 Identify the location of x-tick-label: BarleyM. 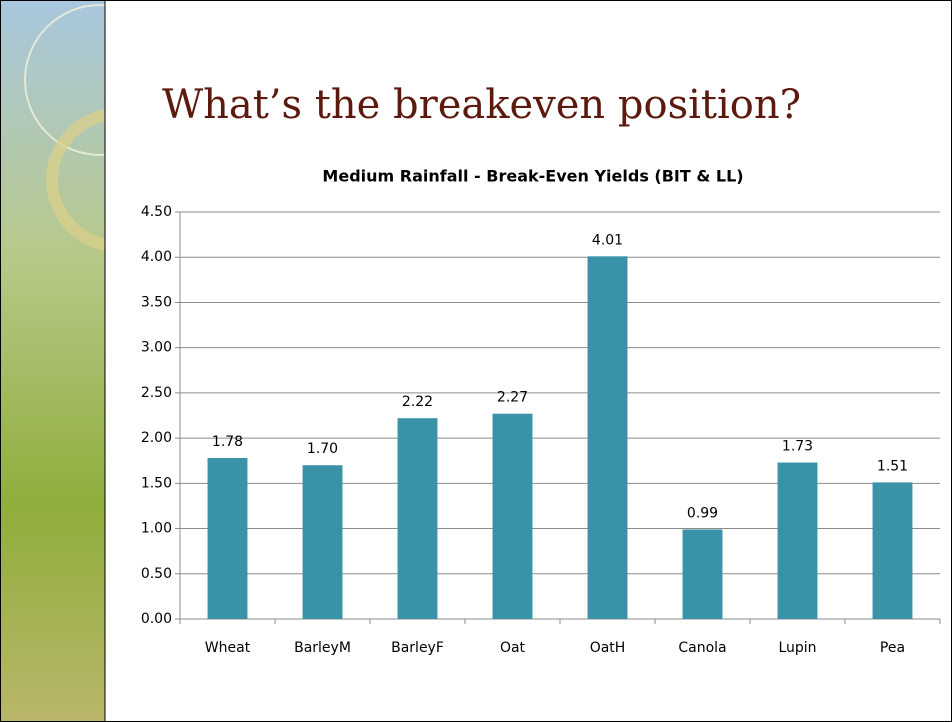
(322, 648).